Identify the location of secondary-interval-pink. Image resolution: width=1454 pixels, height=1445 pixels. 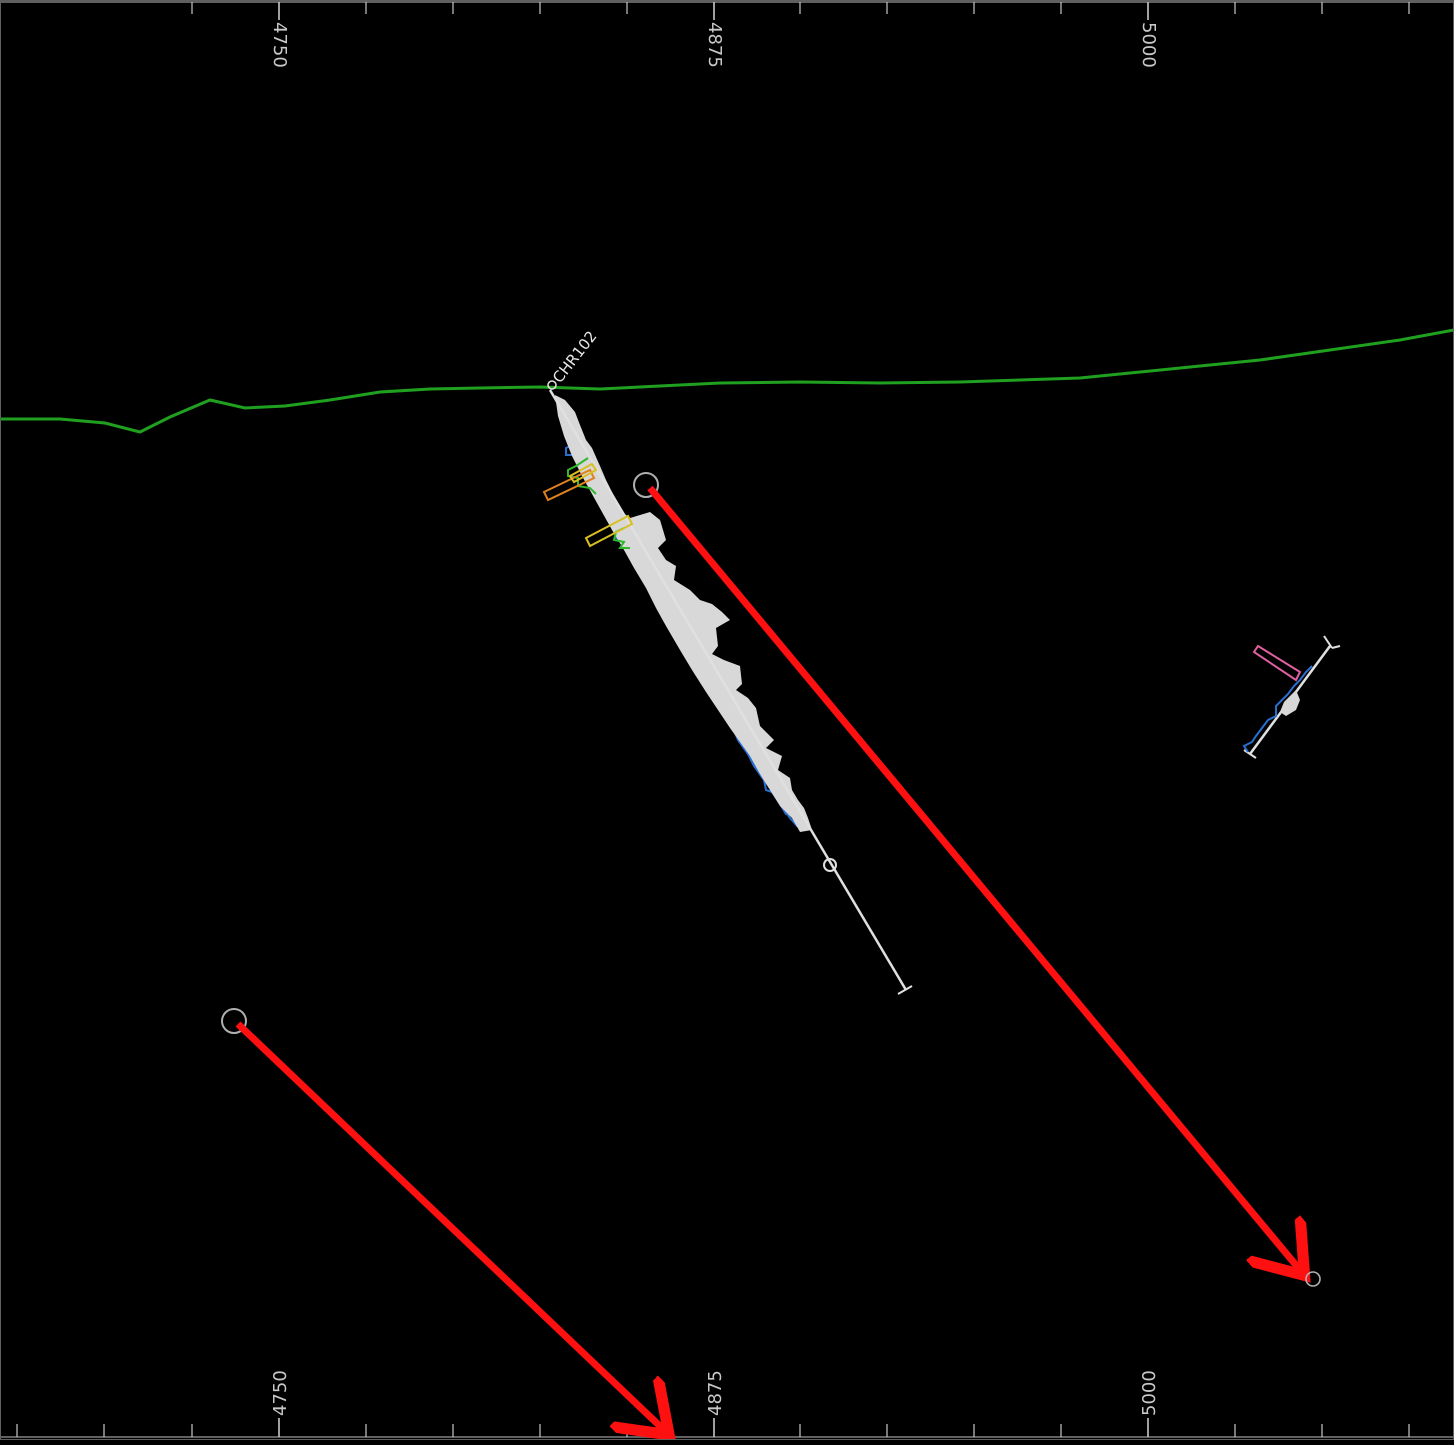
(1277, 663).